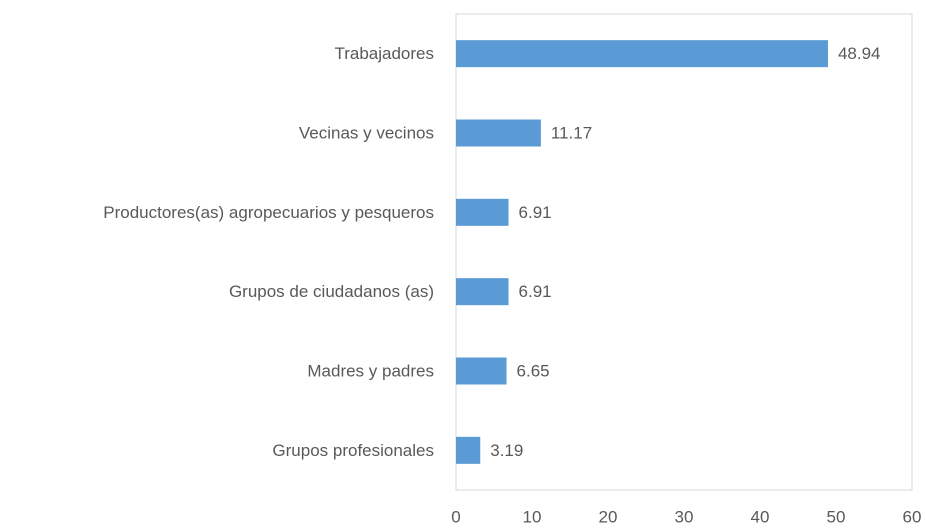  Describe the element at coordinates (684, 516) in the screenshot. I see `x-tick-label: 30` at that location.